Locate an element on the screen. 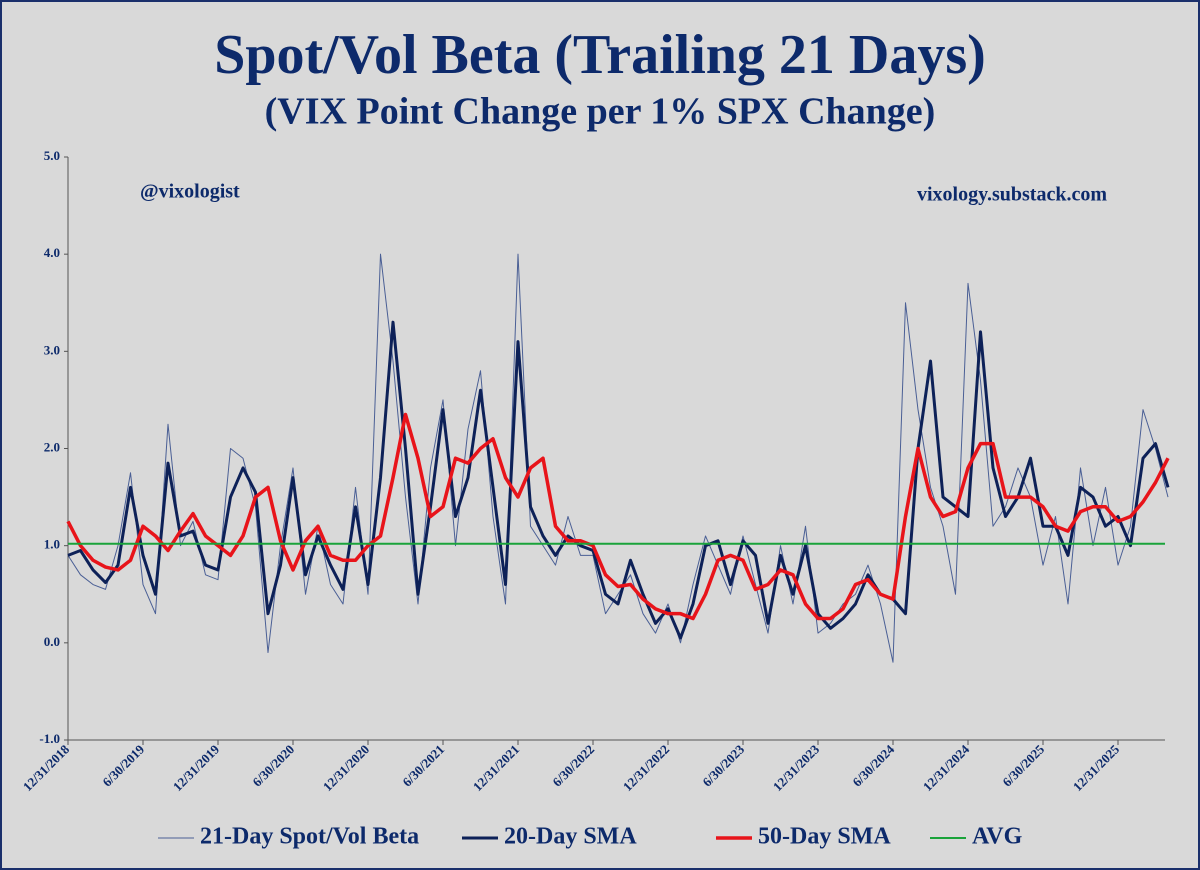 This screenshot has width=1200, height=870. y-tick-label: 5.0 is located at coordinates (52, 155).